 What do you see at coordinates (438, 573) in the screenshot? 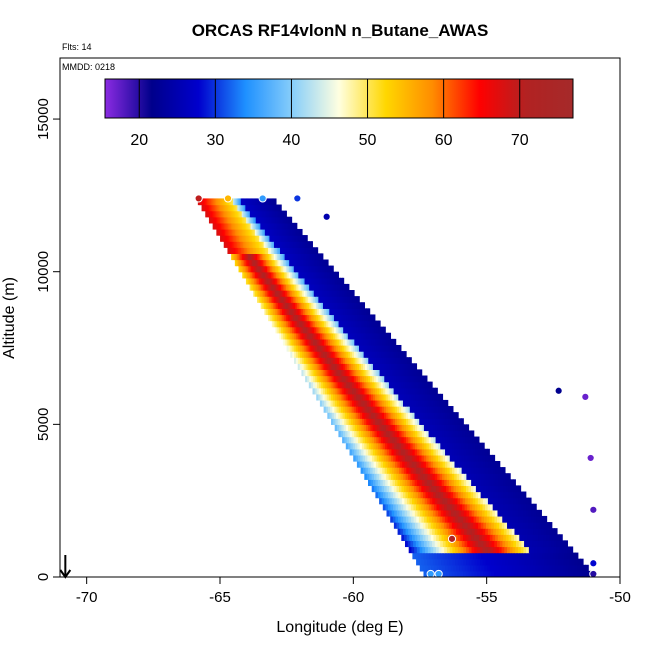
I see `sample-point` at bounding box center [438, 573].